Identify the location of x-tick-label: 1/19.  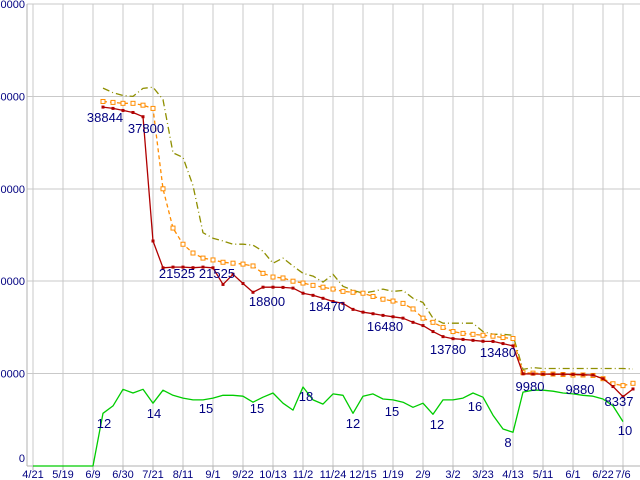
(392, 474).